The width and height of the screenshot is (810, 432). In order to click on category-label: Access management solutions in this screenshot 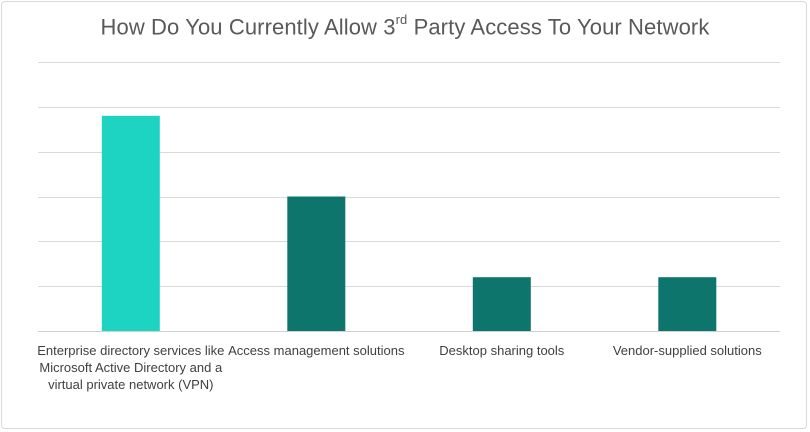, I will do `click(316, 350)`.